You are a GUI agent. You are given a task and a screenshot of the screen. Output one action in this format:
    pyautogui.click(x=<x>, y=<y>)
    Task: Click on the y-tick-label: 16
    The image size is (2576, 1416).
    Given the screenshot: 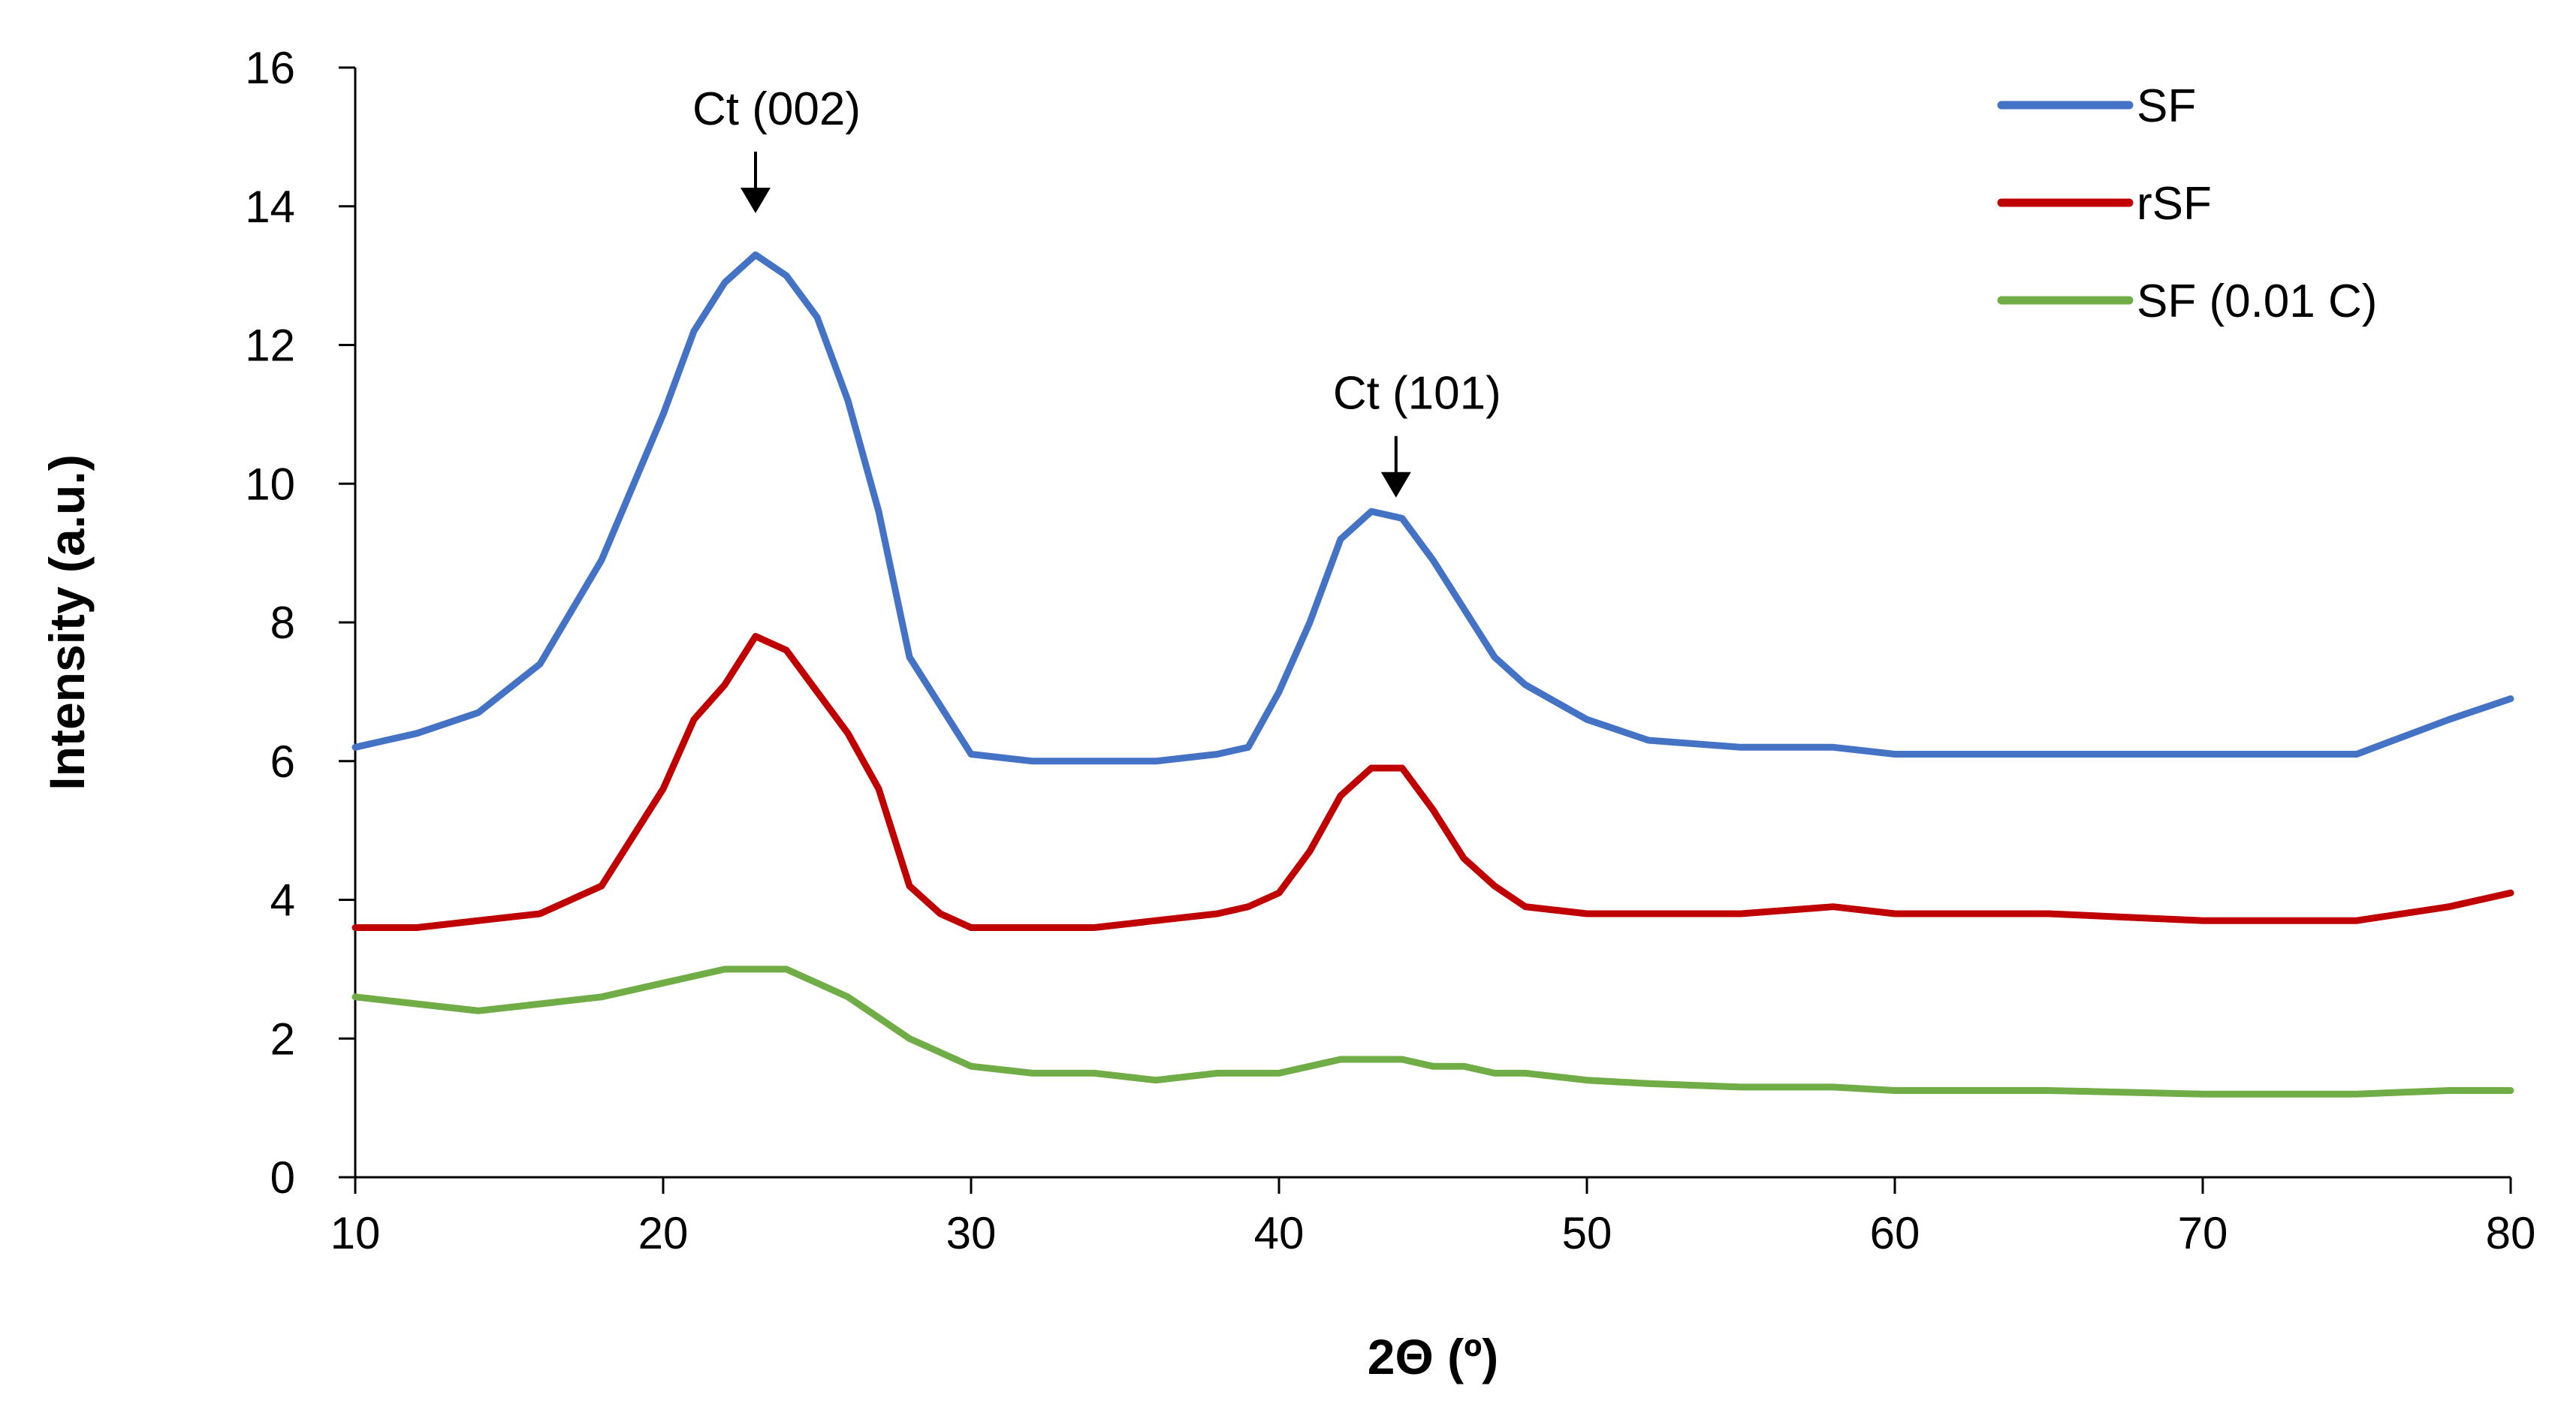 What is the action you would take?
    pyautogui.click(x=270, y=68)
    